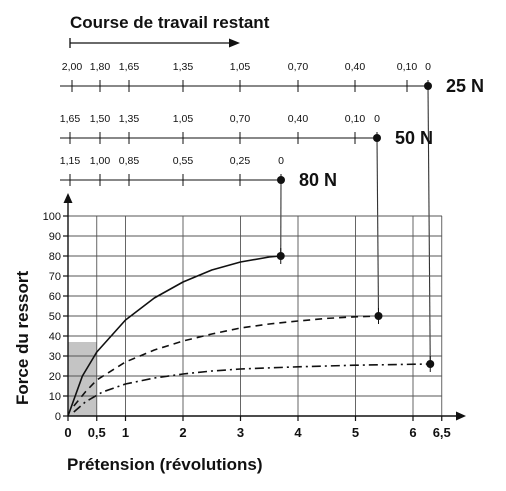  What do you see at coordinates (226, 361) in the screenshot?
I see `series-line-dashed` at bounding box center [226, 361].